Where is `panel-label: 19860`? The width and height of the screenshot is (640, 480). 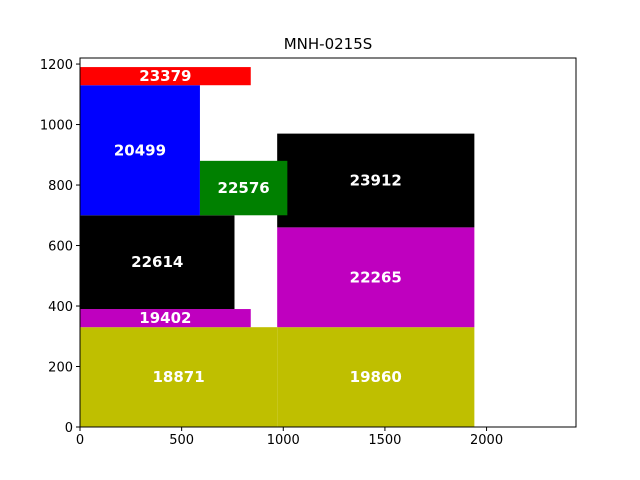 panel-label: 19860 is located at coordinates (376, 377).